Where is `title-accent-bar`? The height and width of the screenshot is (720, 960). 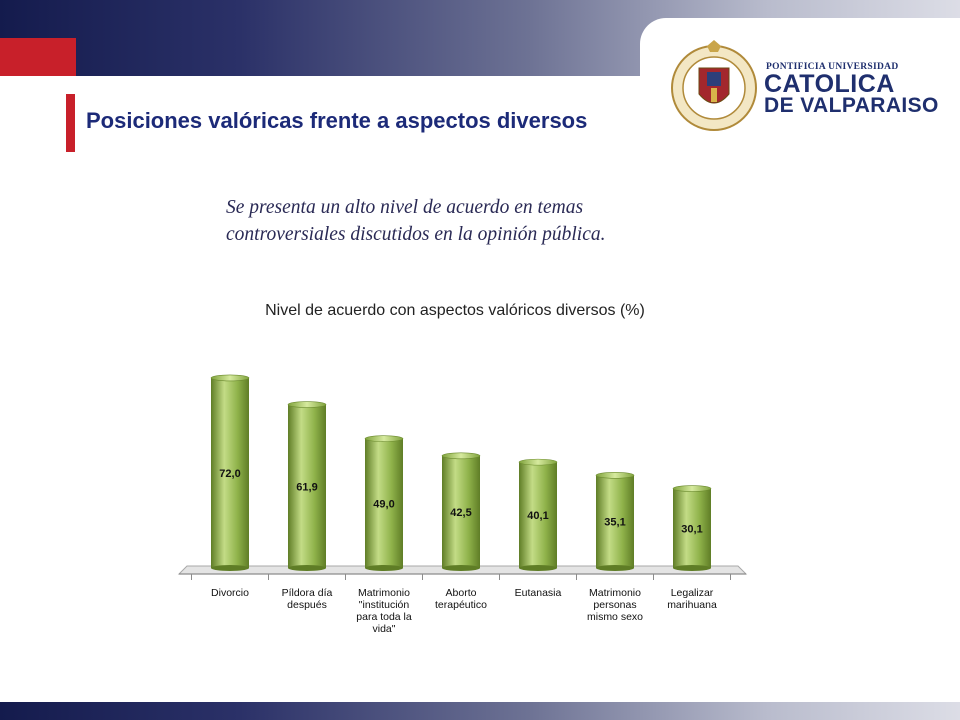
title-accent-bar is located at coordinates (70, 123).